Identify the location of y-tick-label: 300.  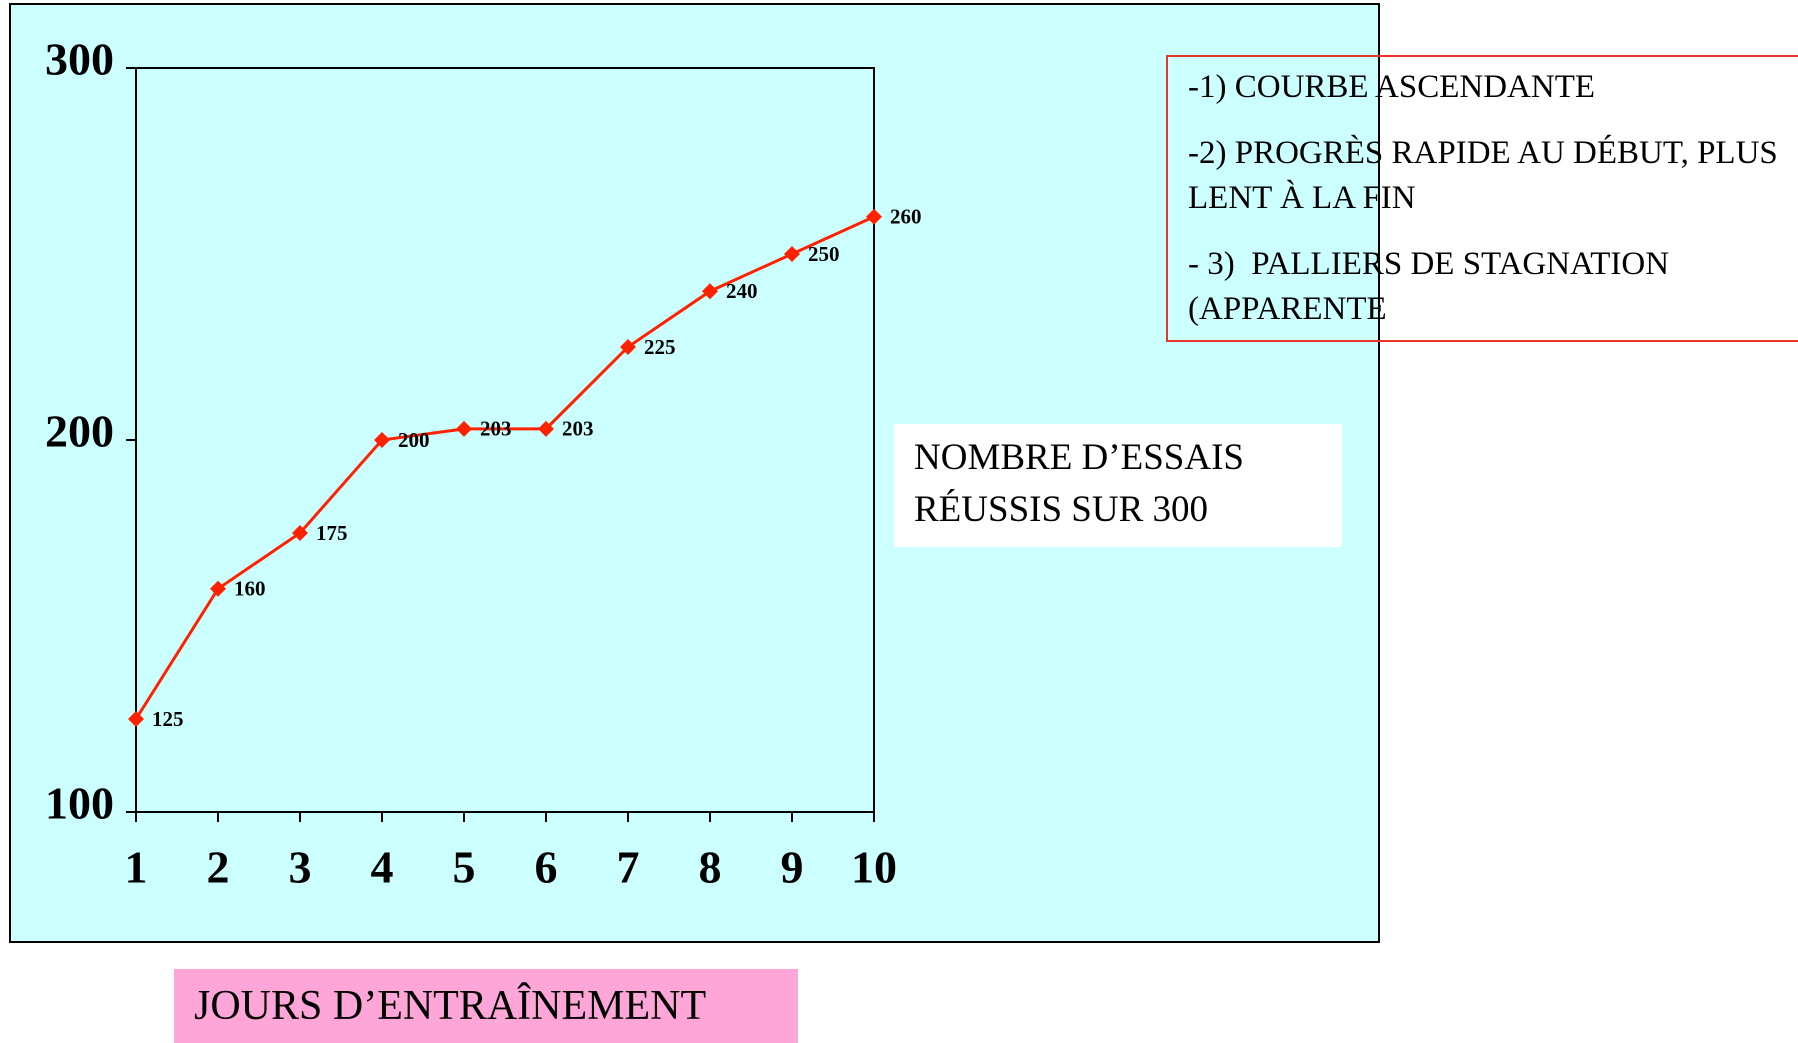
(79, 59).